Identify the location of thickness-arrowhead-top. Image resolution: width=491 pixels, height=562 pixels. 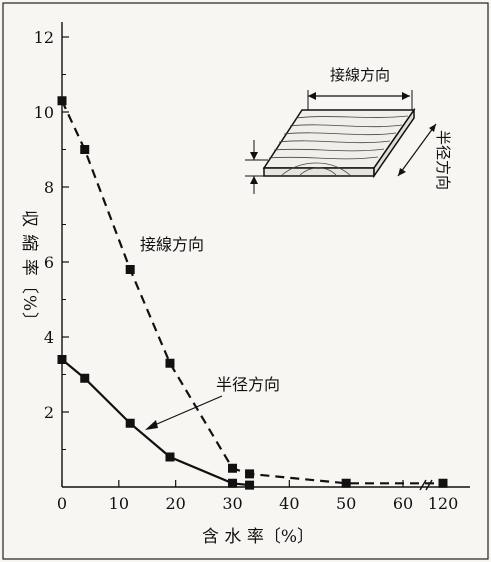
(254, 156).